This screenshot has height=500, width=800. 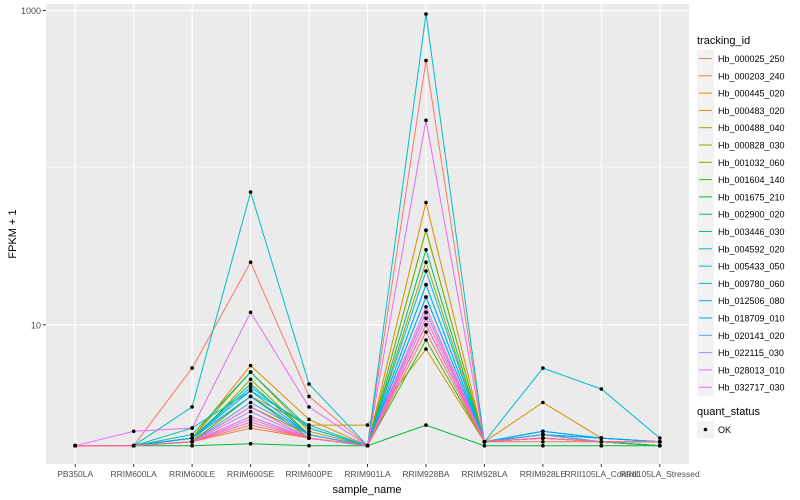 What do you see at coordinates (741, 231) in the screenshot?
I see `legend-item: Hb_003446_030` at bounding box center [741, 231].